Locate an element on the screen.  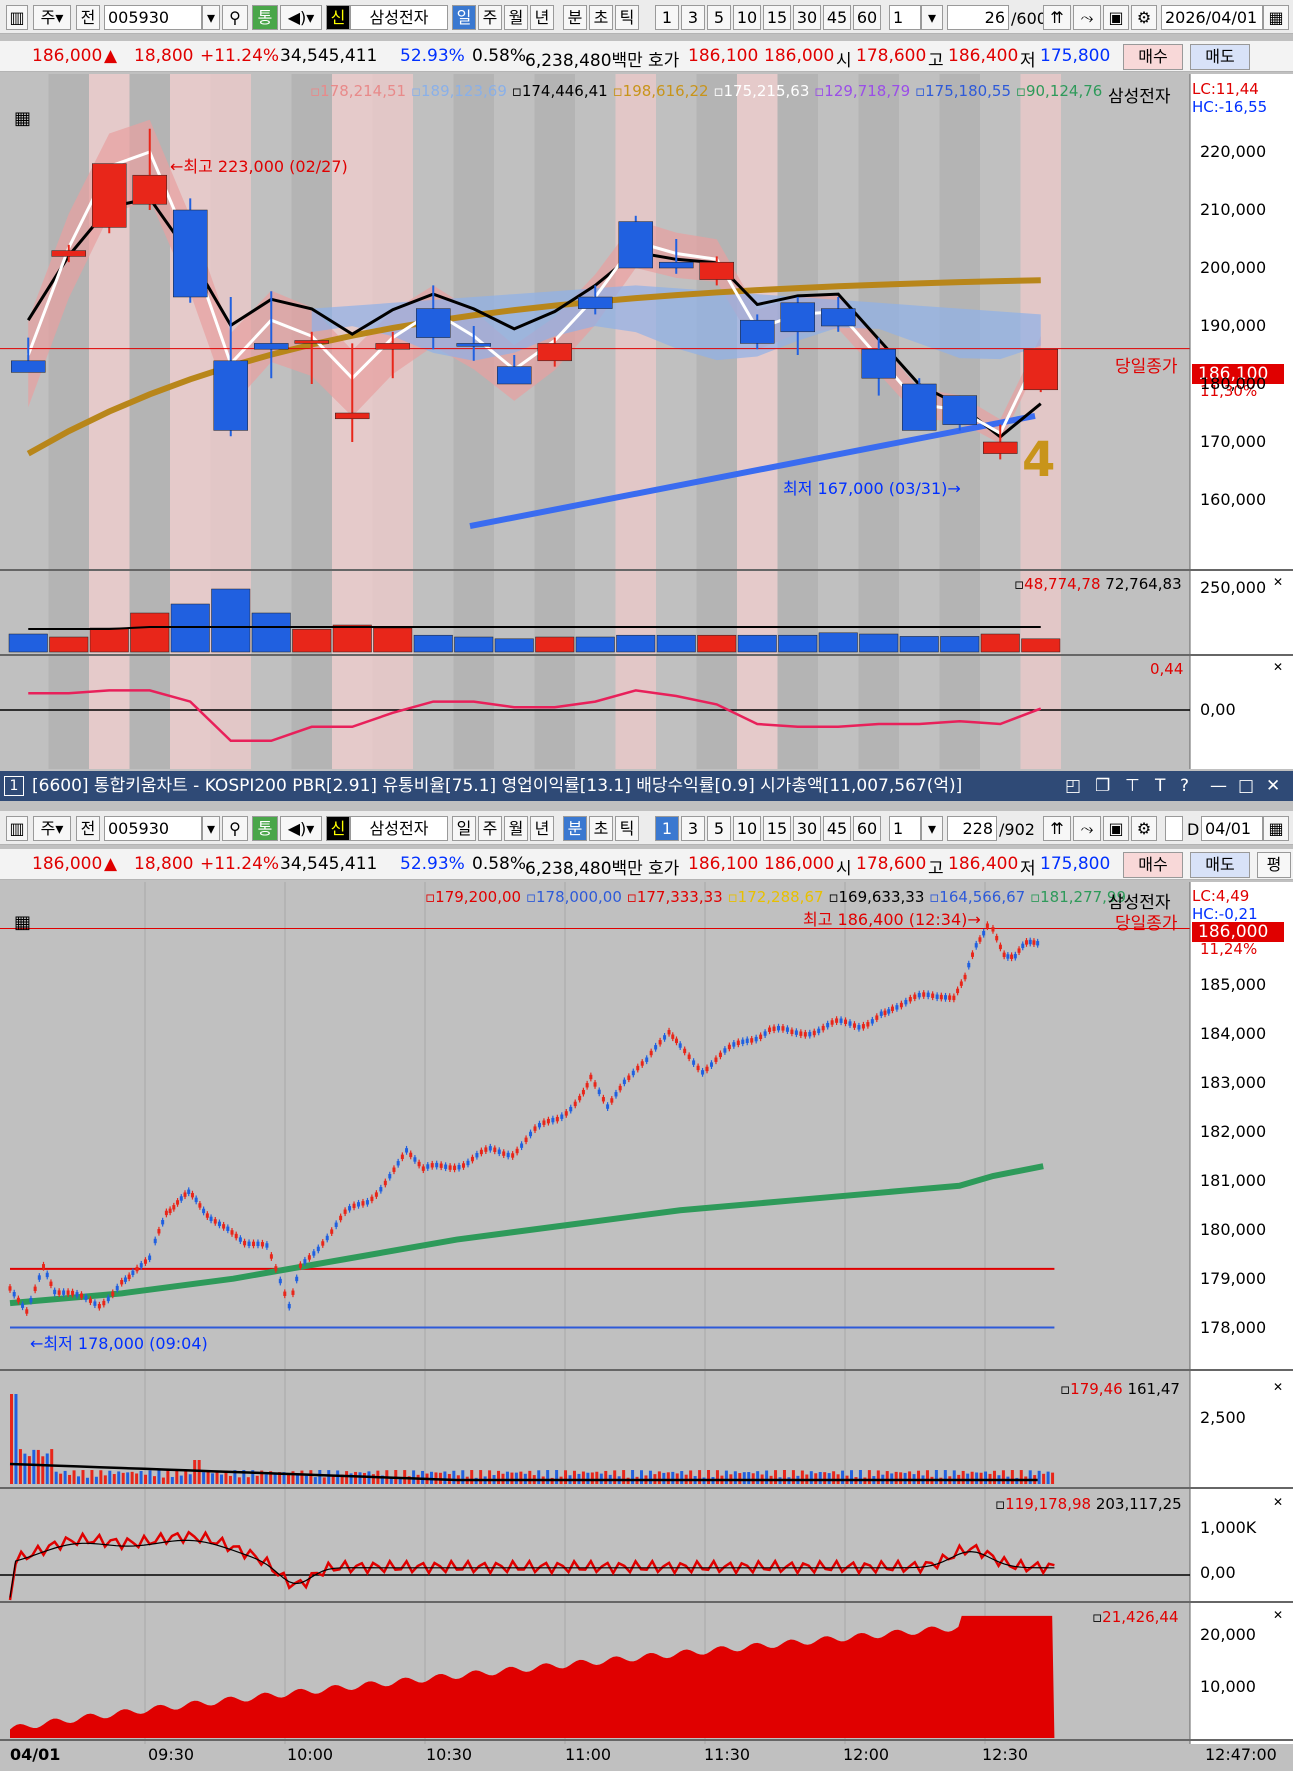
daily-candle is located at coordinates (514, 375).